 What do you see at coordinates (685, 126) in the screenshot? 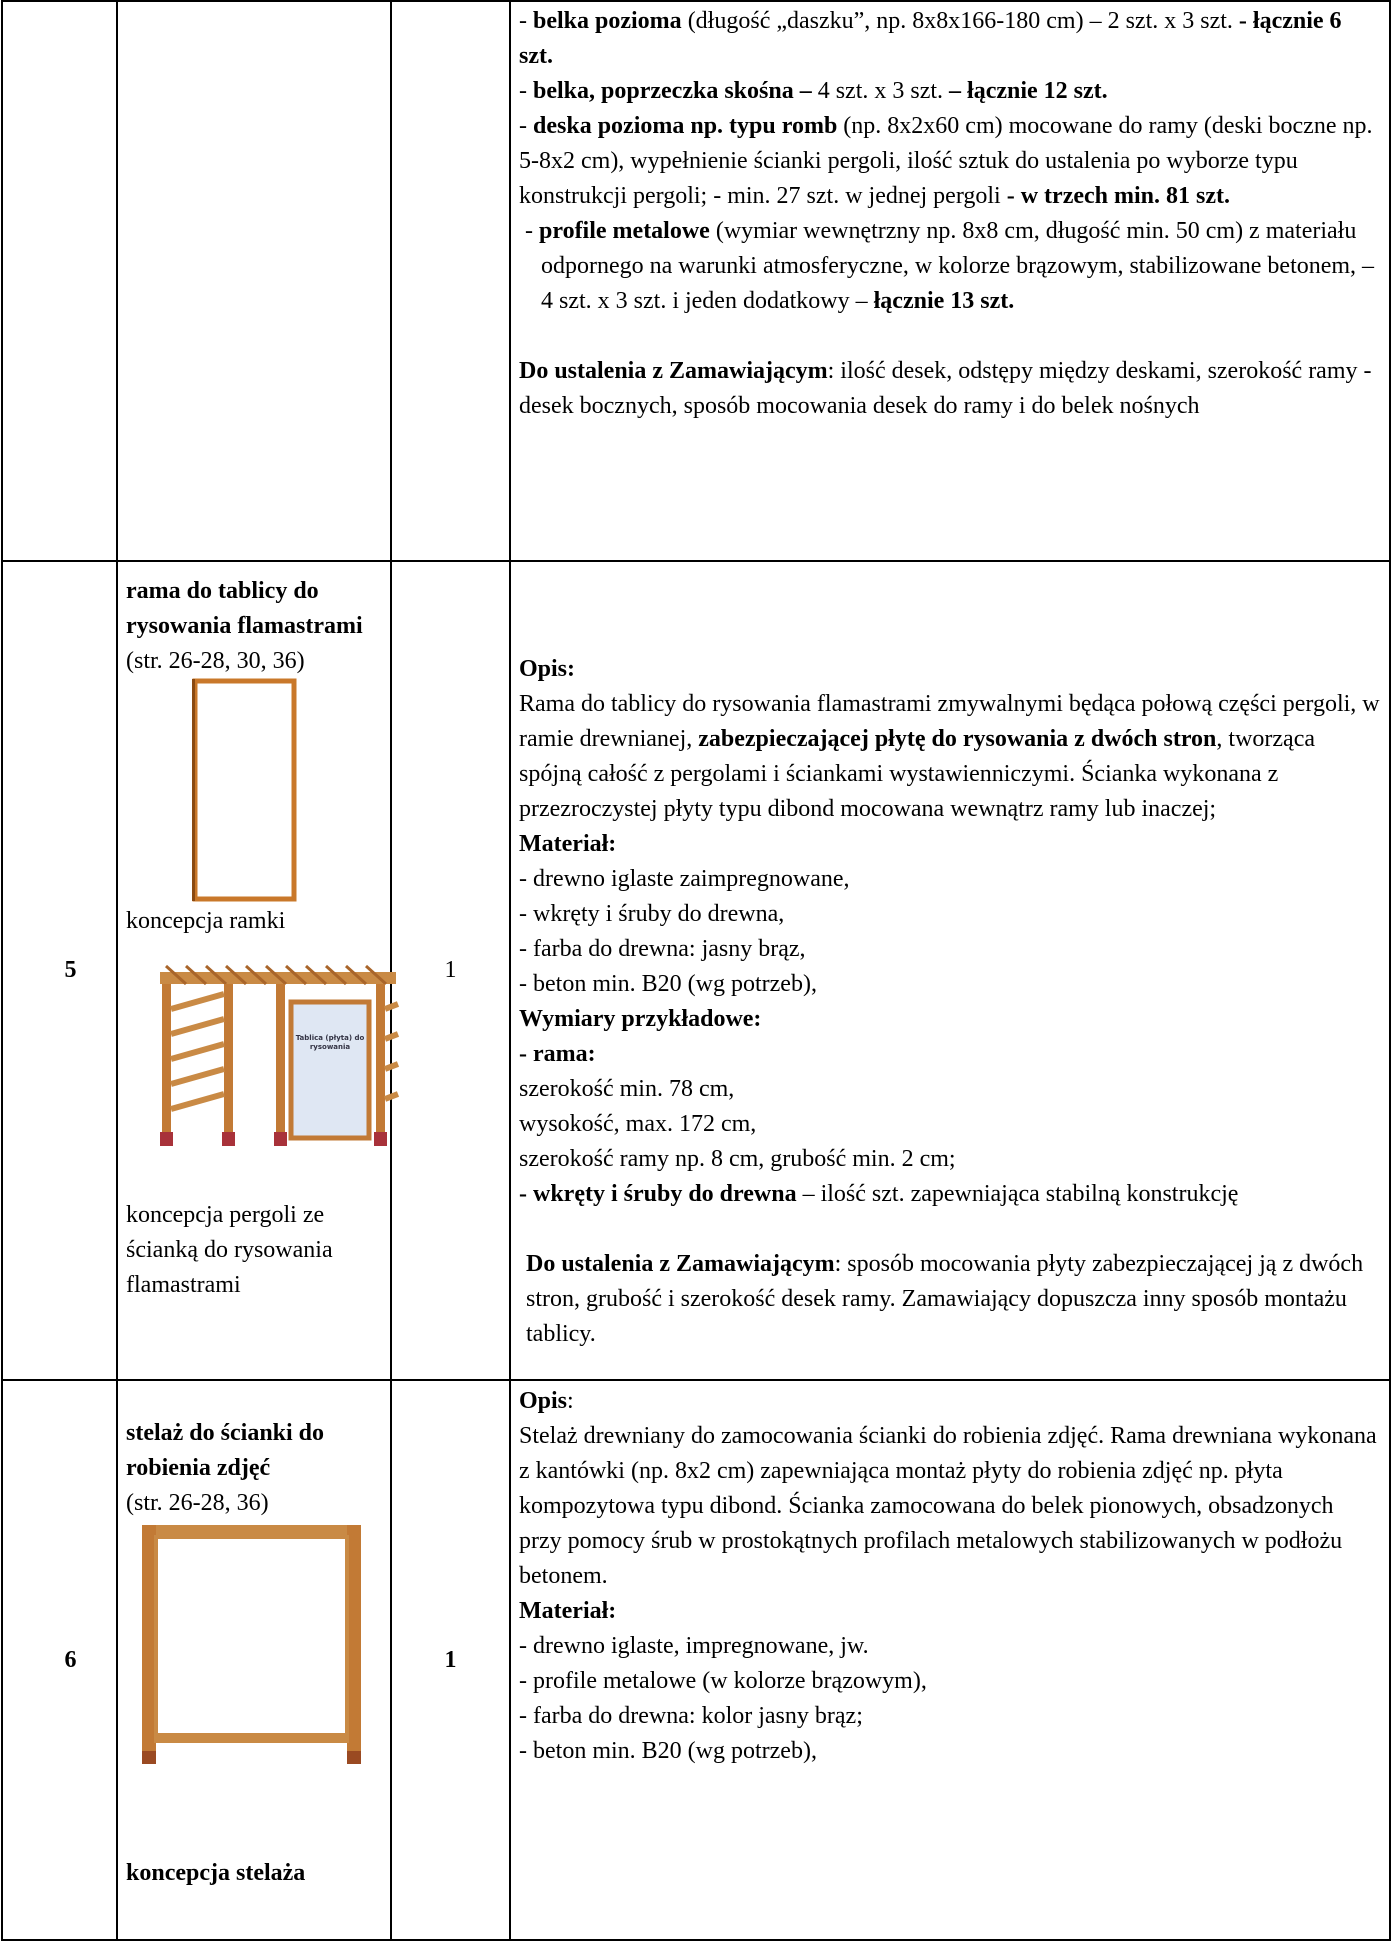
I see `text-run: deska pozioma np. typu romb` at bounding box center [685, 126].